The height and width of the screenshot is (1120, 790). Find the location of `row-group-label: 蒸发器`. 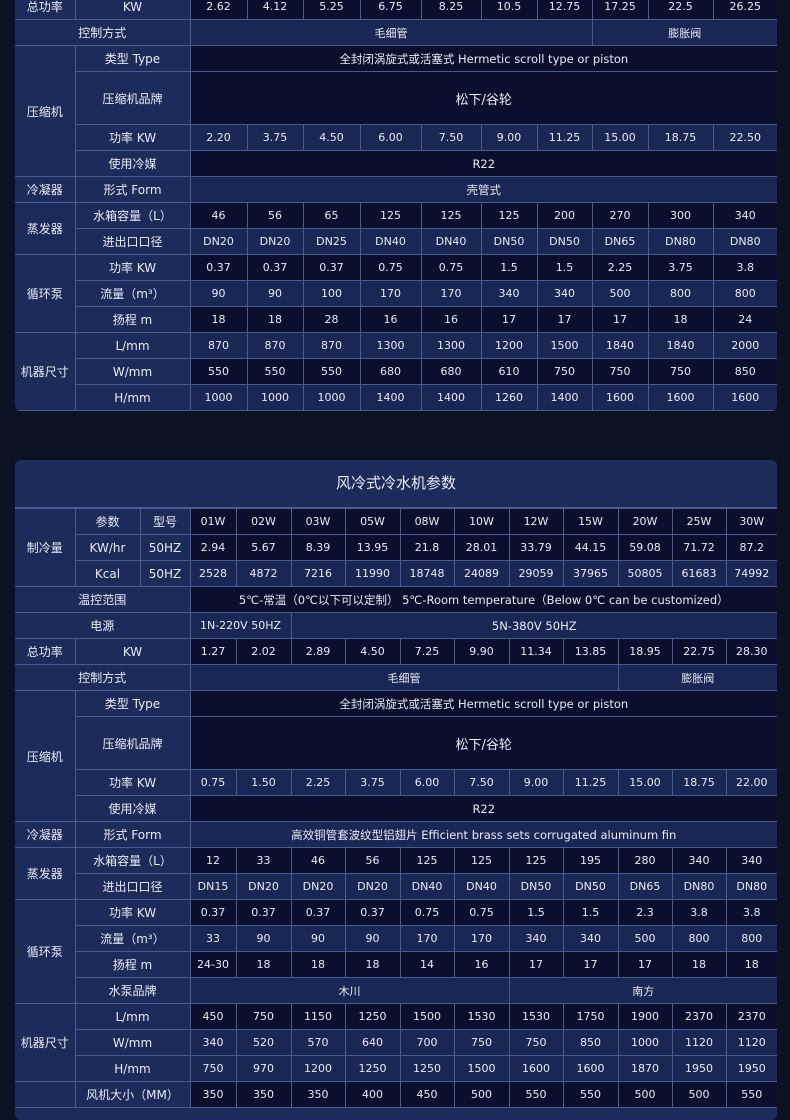

row-group-label: 蒸发器 is located at coordinates (45, 228).